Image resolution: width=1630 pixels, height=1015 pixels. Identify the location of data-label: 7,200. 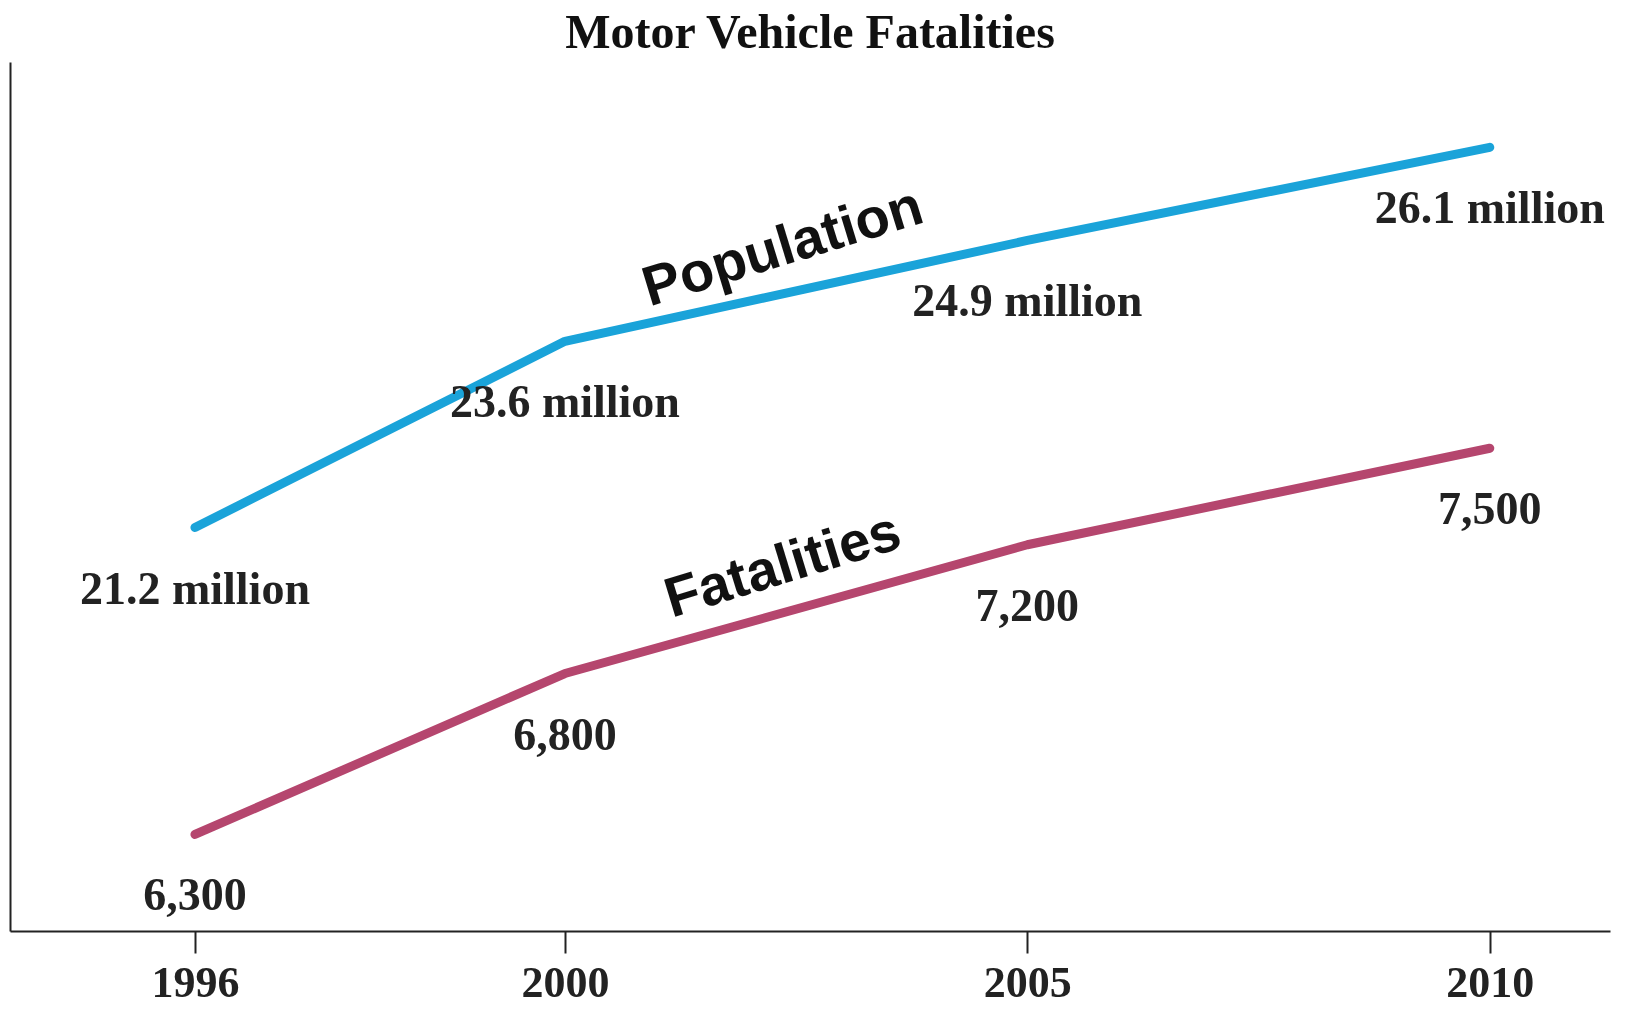
(1027, 605).